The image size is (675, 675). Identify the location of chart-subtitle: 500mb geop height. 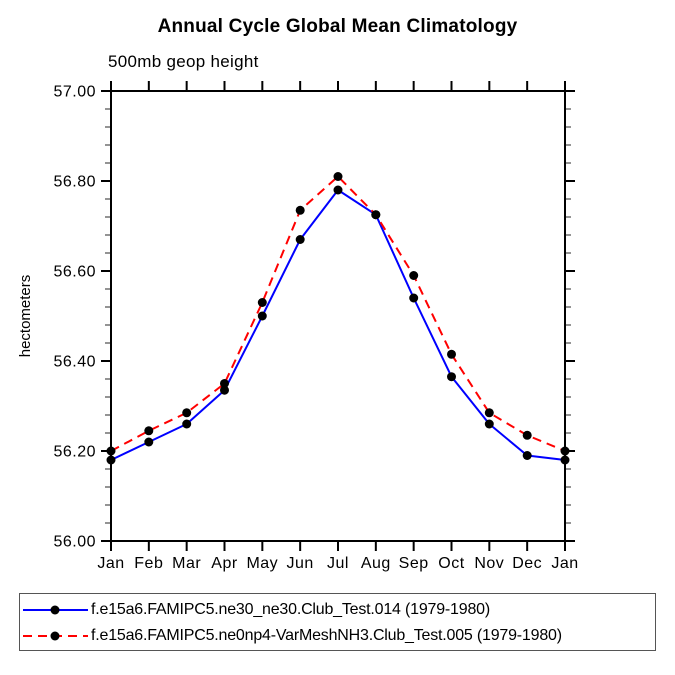
(183, 61).